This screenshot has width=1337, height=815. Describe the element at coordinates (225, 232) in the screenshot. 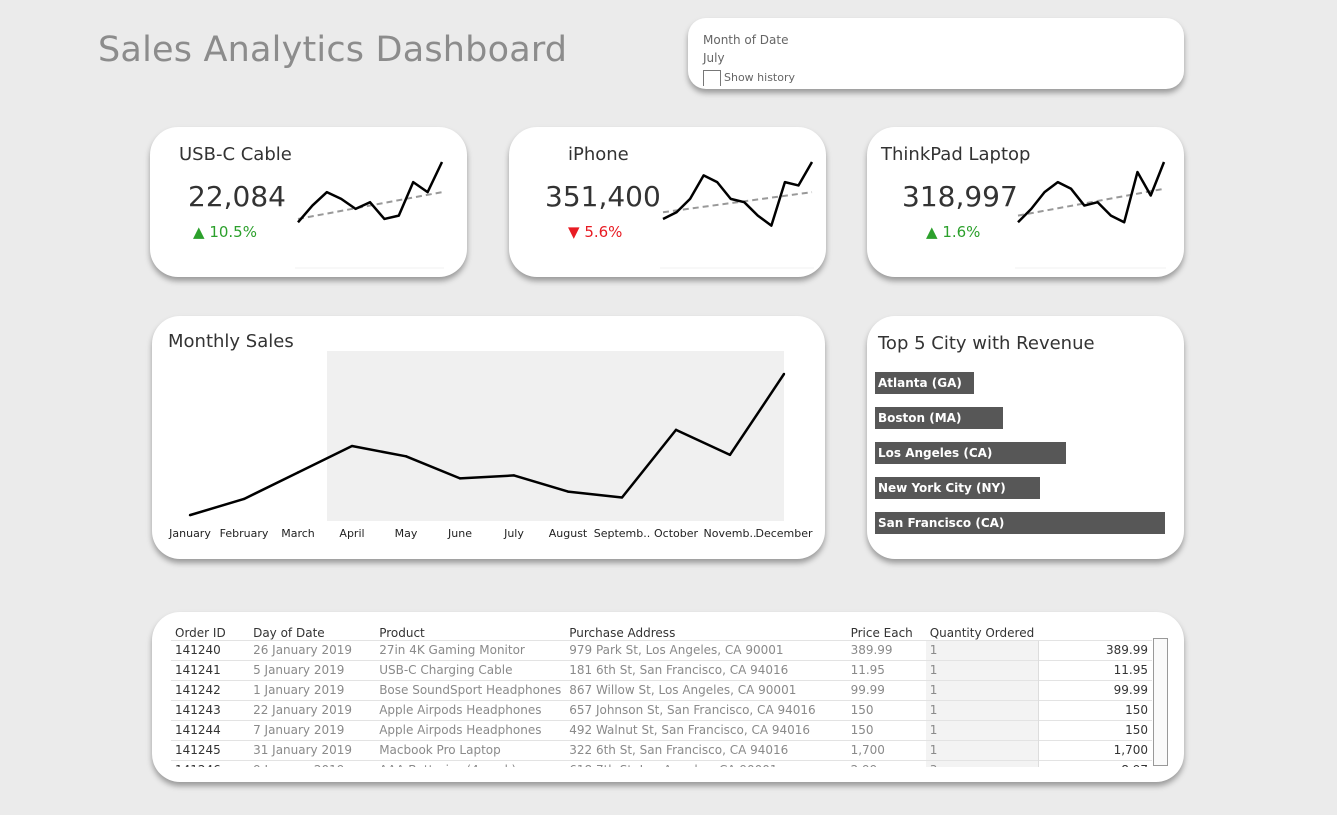

I see `kpi-change: ▲ 10.5%` at that location.